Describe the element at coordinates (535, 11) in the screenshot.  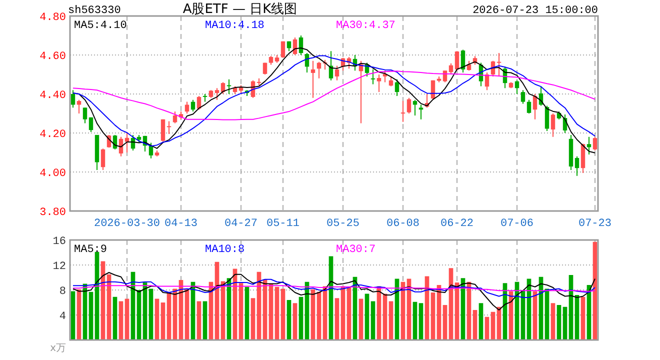
I see `annotation: 2026-07-23 15:00:00` at that location.